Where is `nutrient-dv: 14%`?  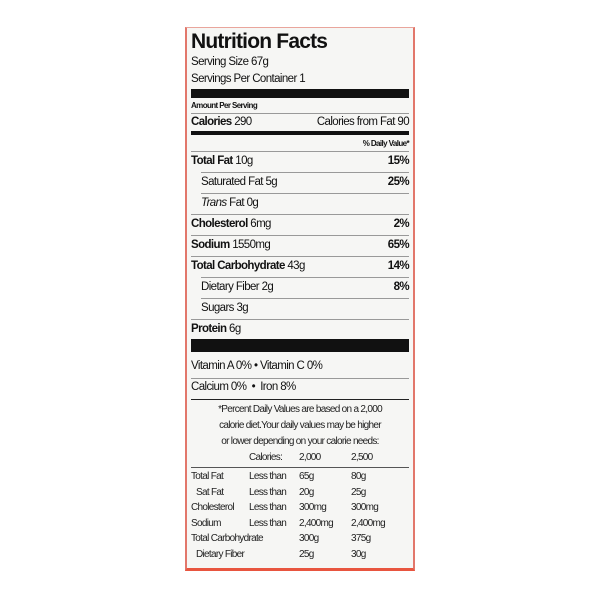 nutrient-dv: 14% is located at coordinates (398, 266).